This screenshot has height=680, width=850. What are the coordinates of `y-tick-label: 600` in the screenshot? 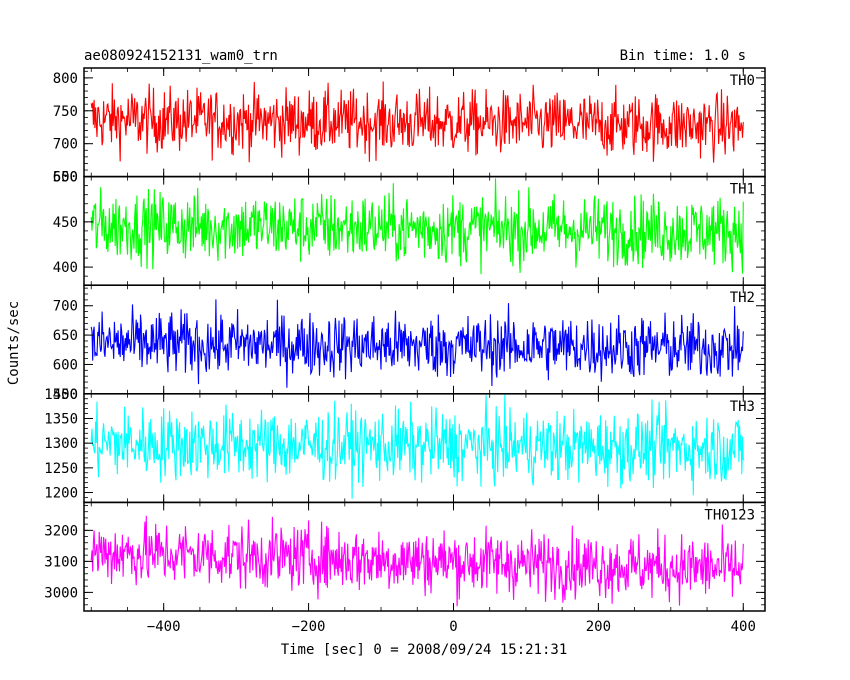 It's located at (65, 365).